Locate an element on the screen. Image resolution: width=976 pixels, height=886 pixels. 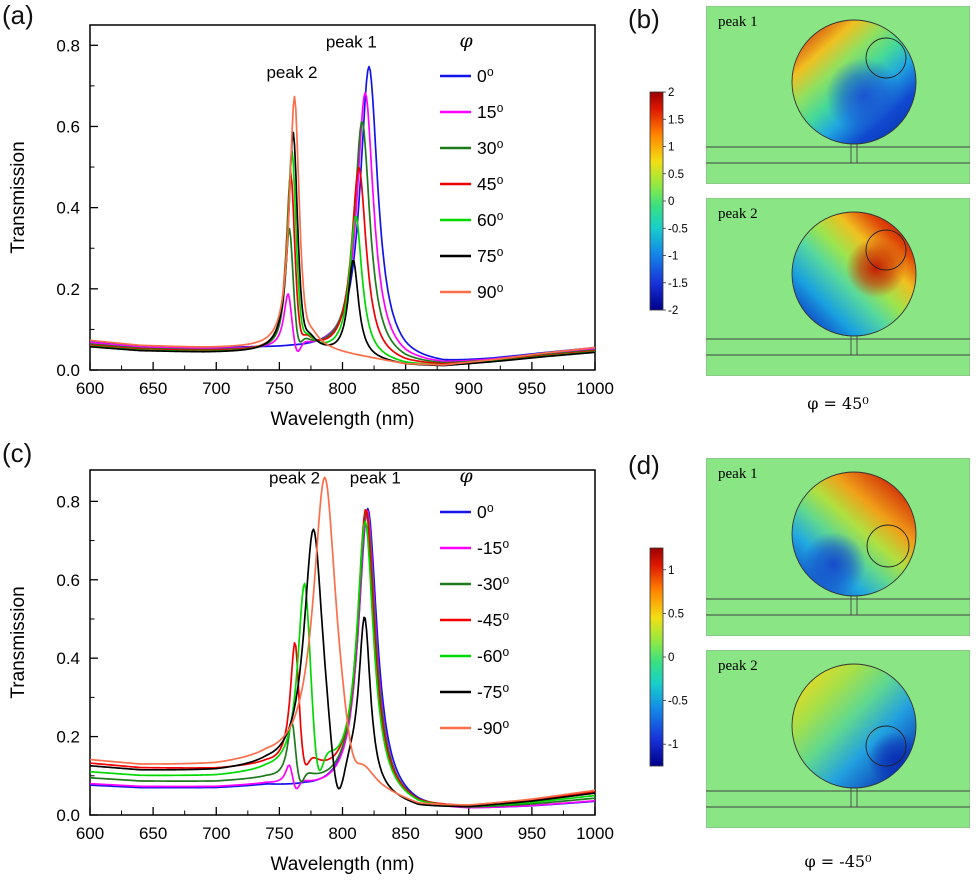
colorbar-d: 1 0.5 0 -0.5 -1 is located at coordinates (668, 657).